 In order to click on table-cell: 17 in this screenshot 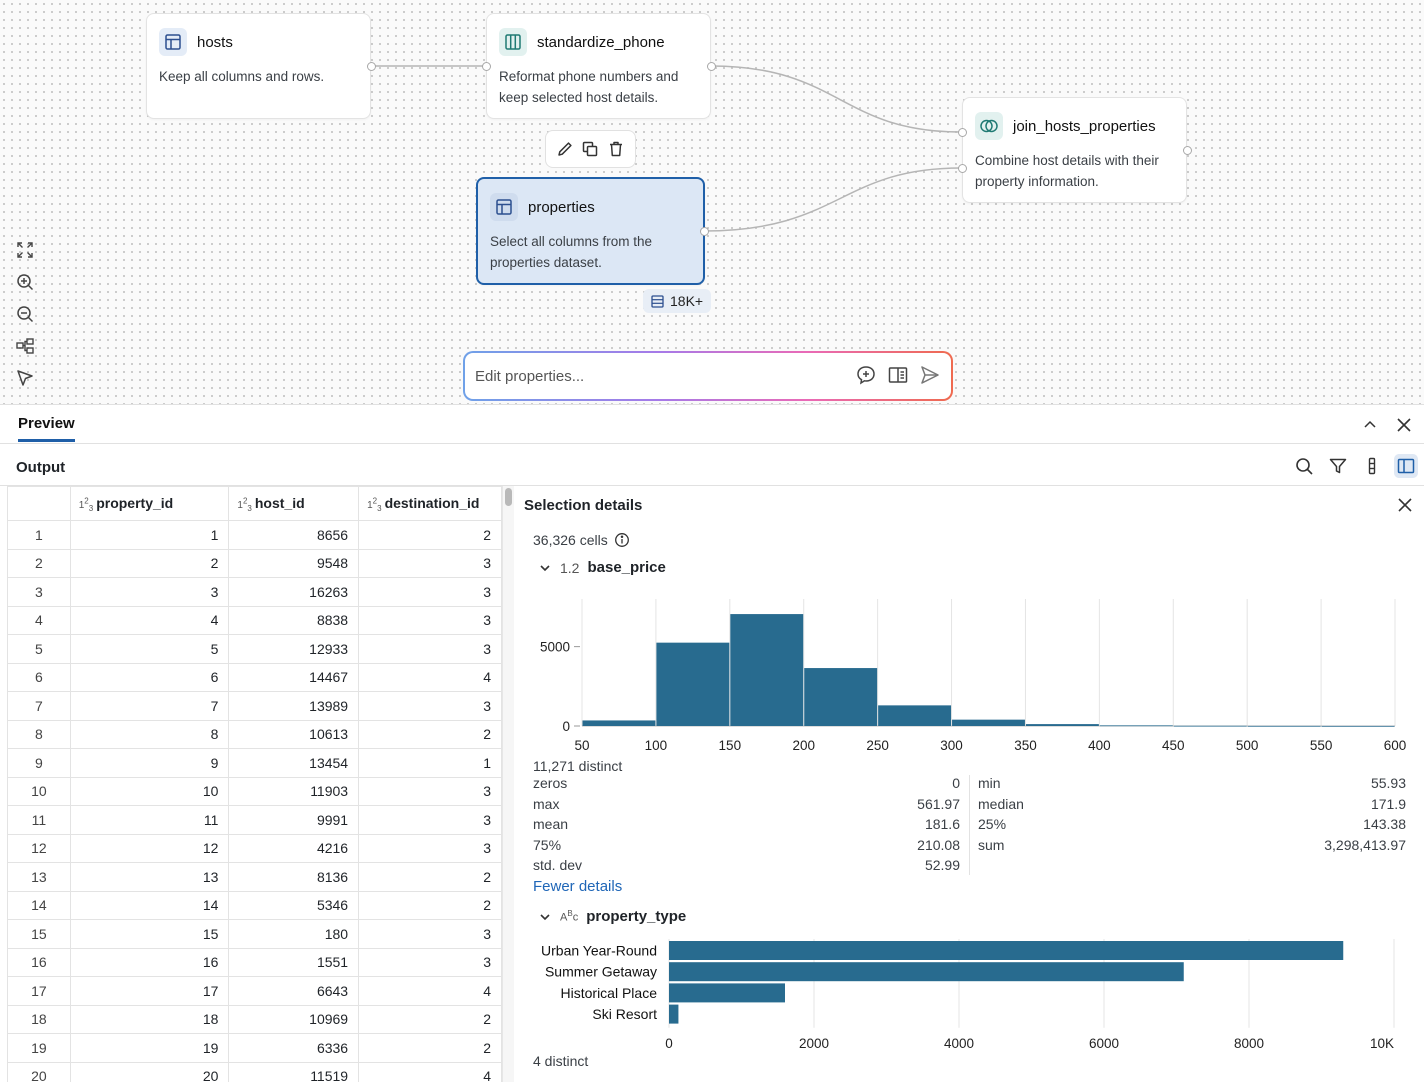, I will do `click(149, 991)`.